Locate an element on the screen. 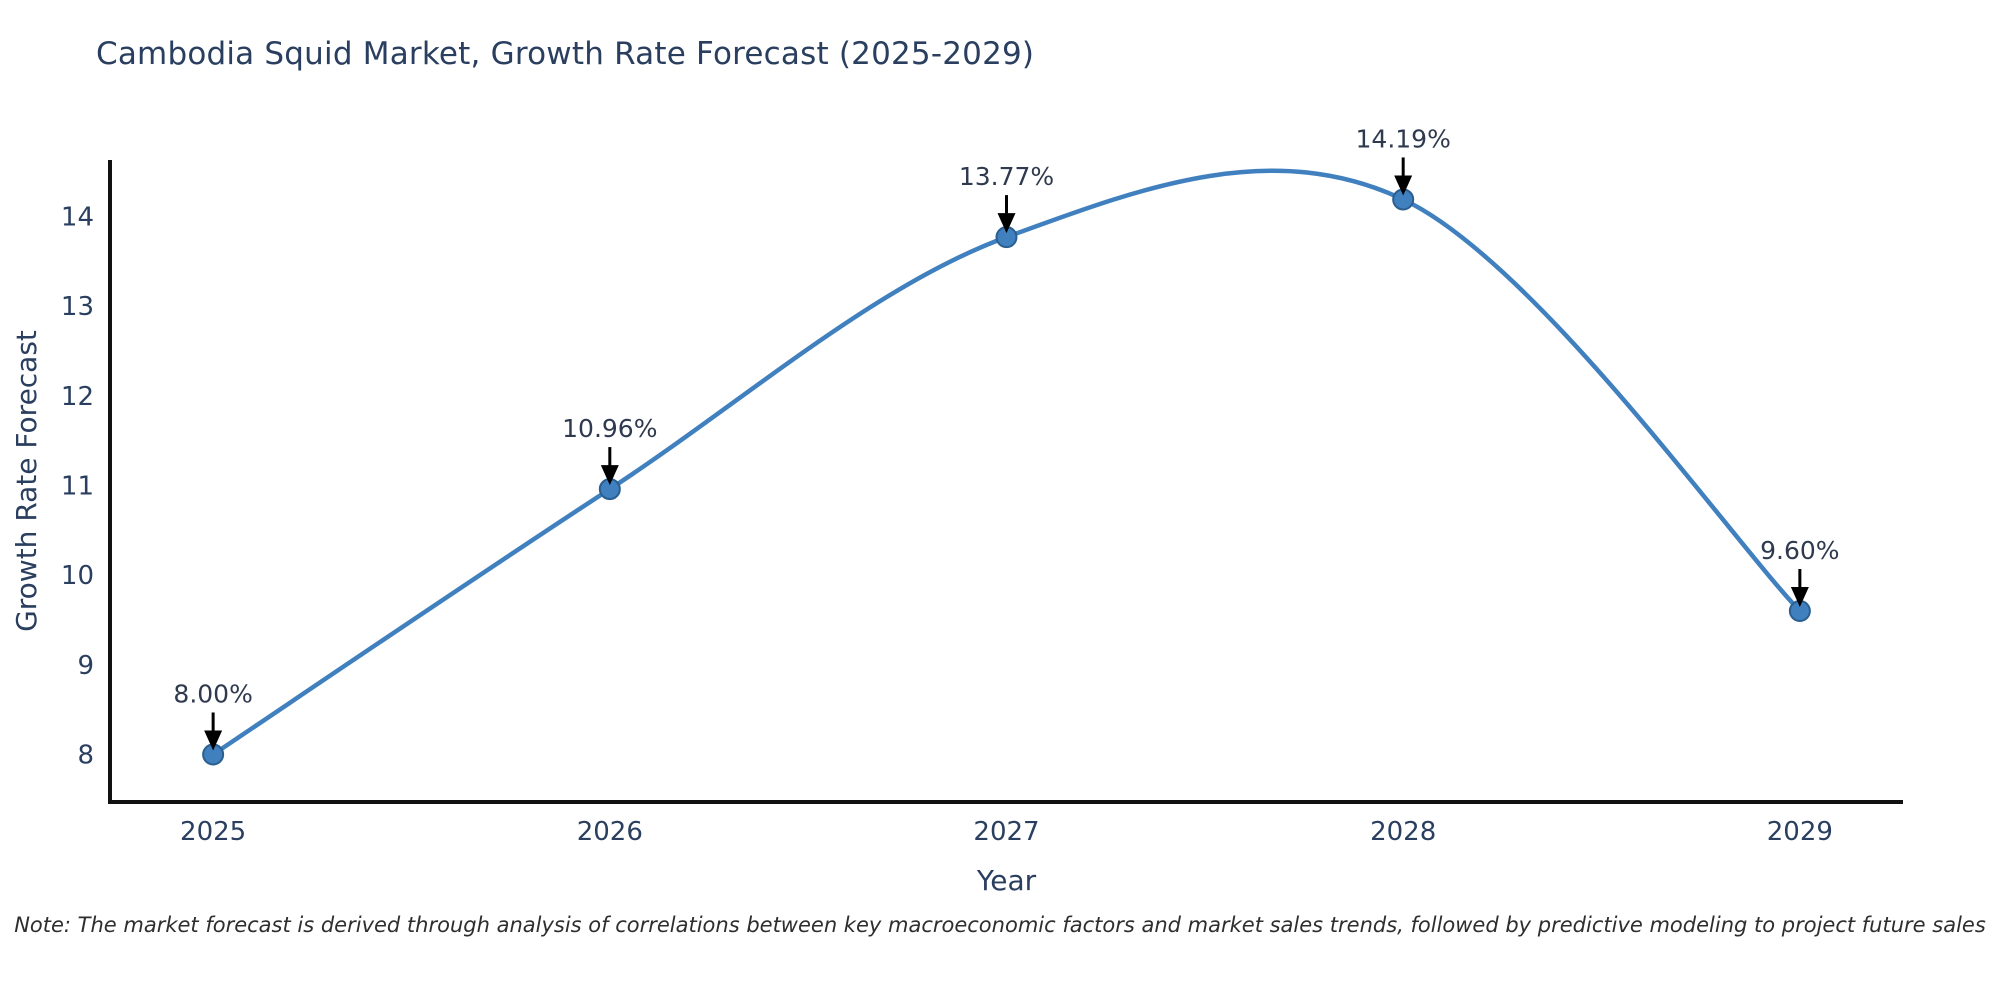 The width and height of the screenshot is (2000, 1000). x-axis-title: Year is located at coordinates (1006, 880).